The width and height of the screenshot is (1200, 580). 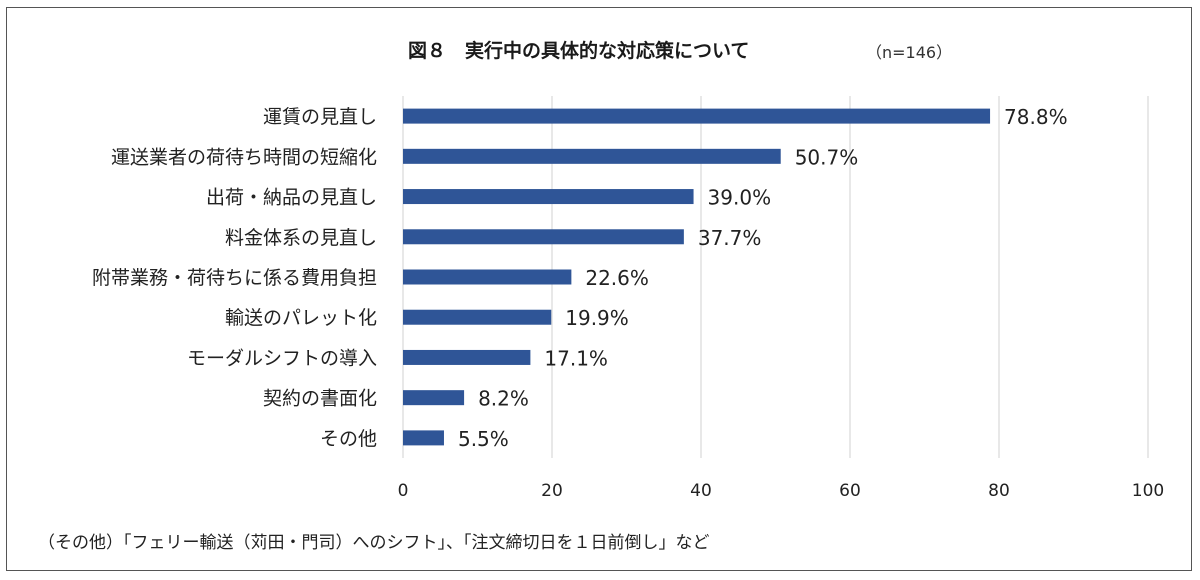 I want to click on category-label: 出荷・納品の見直し, so click(x=291, y=198).